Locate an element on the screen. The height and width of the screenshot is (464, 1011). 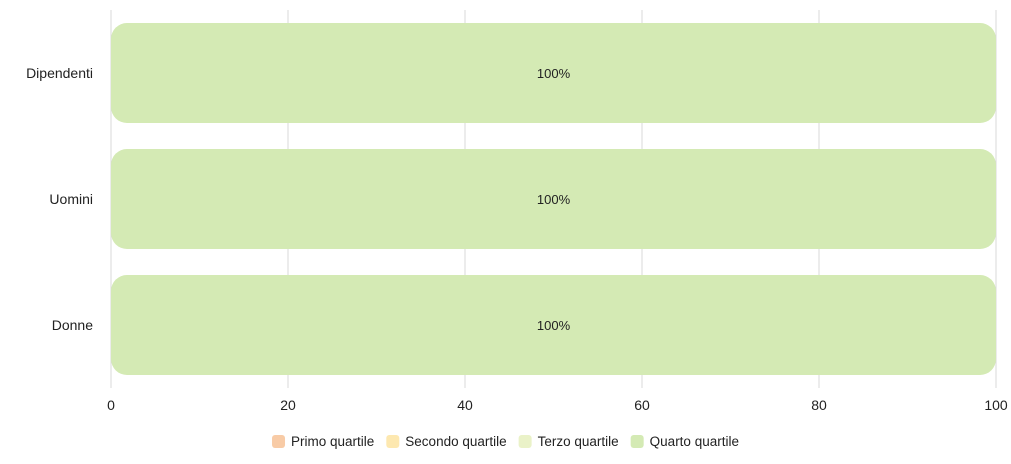
legend-item: Terzo quartile is located at coordinates (568, 441).